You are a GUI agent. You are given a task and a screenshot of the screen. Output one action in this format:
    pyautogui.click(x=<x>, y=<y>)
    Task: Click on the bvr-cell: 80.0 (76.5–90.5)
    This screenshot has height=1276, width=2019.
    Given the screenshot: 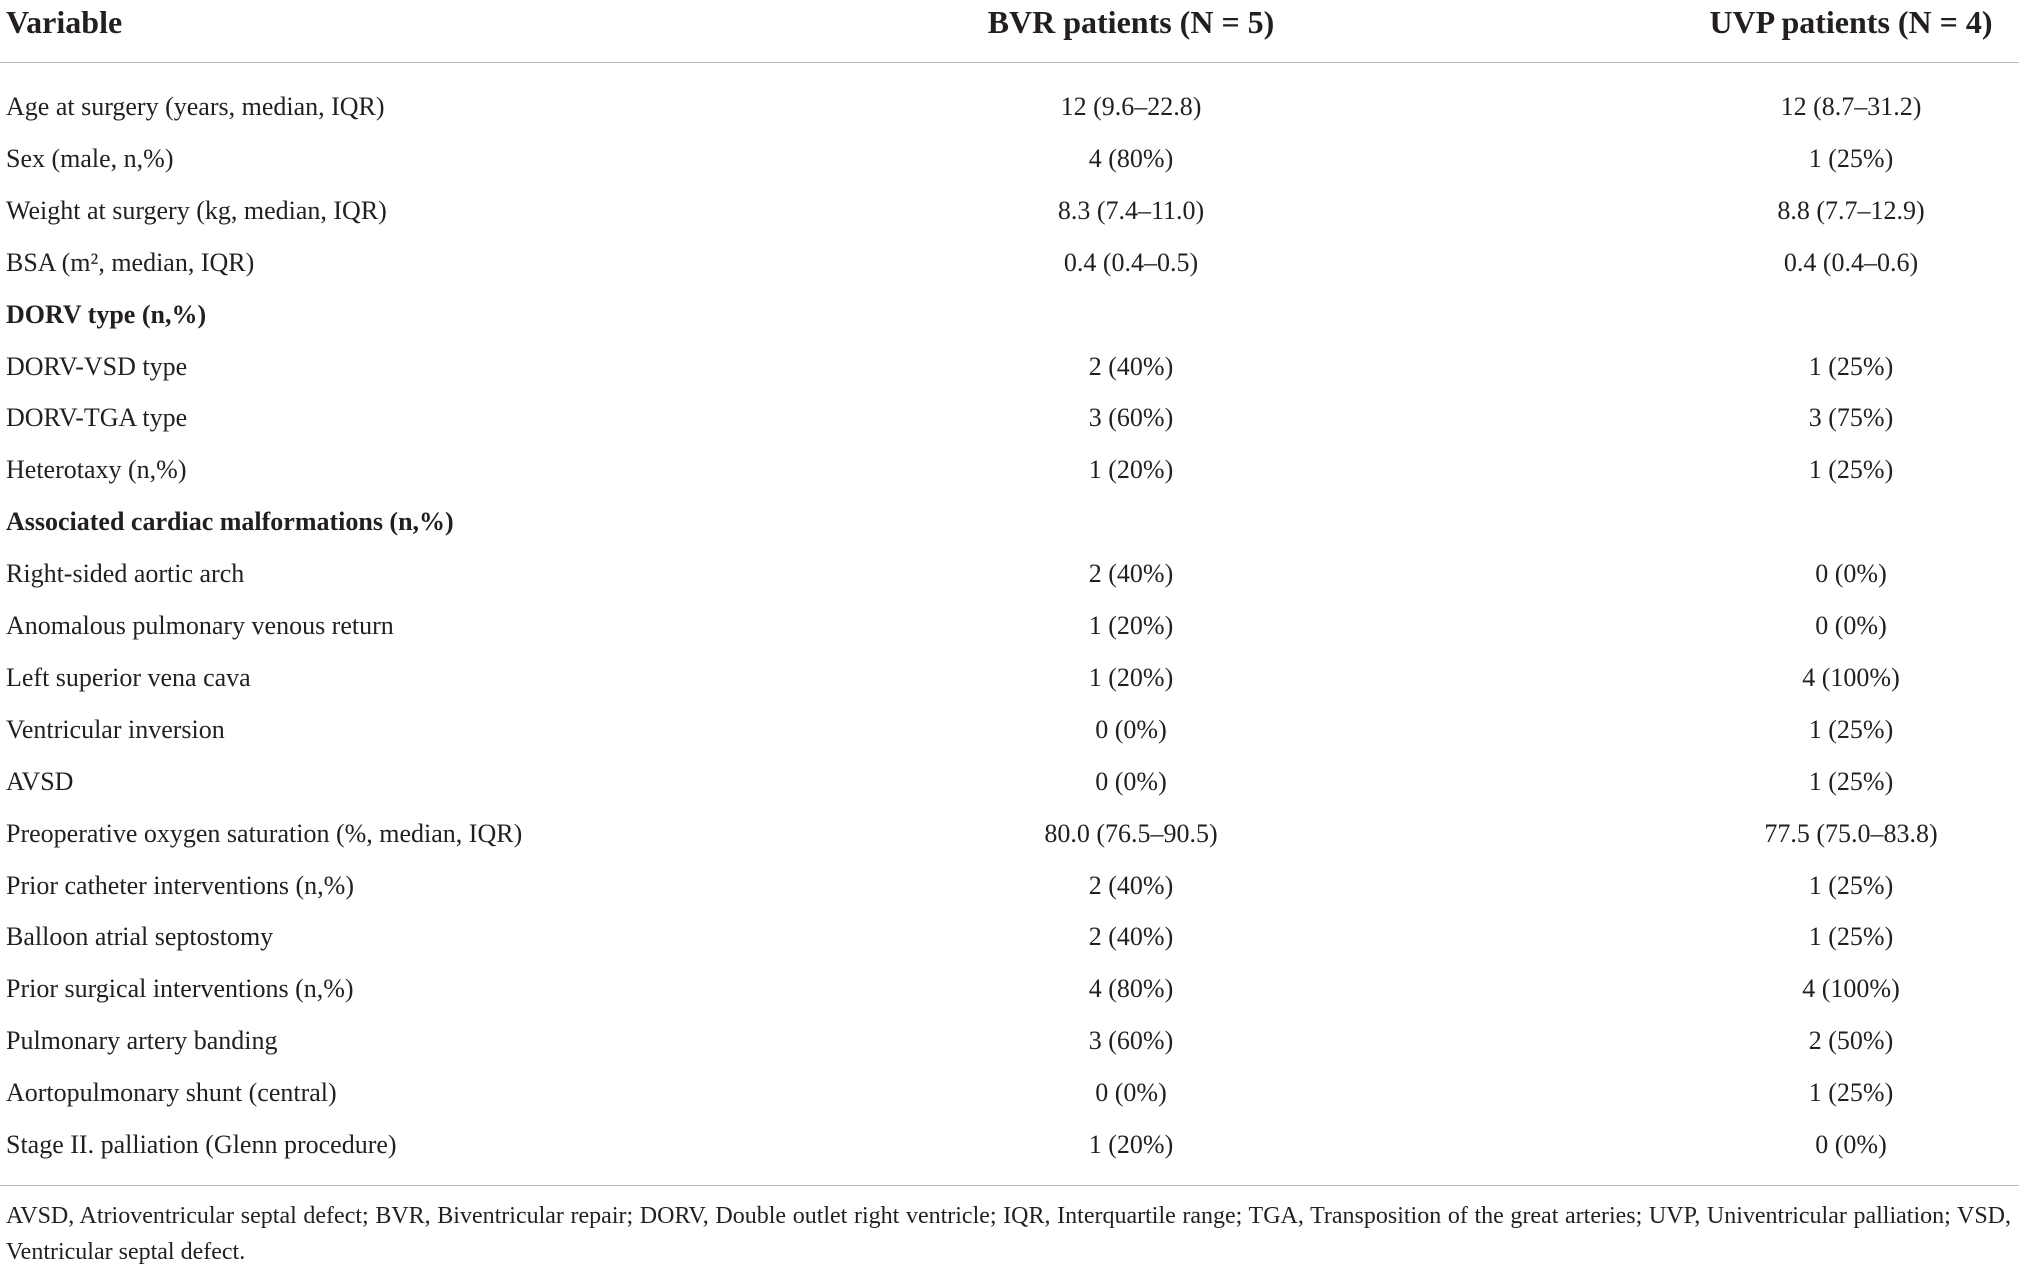 What is the action you would take?
    pyautogui.click(x=1131, y=833)
    